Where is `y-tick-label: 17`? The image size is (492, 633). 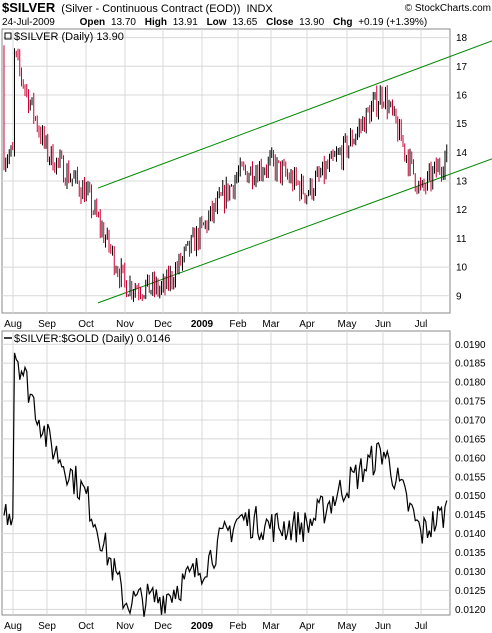
y-tick-label: 17 is located at coordinates (462, 67).